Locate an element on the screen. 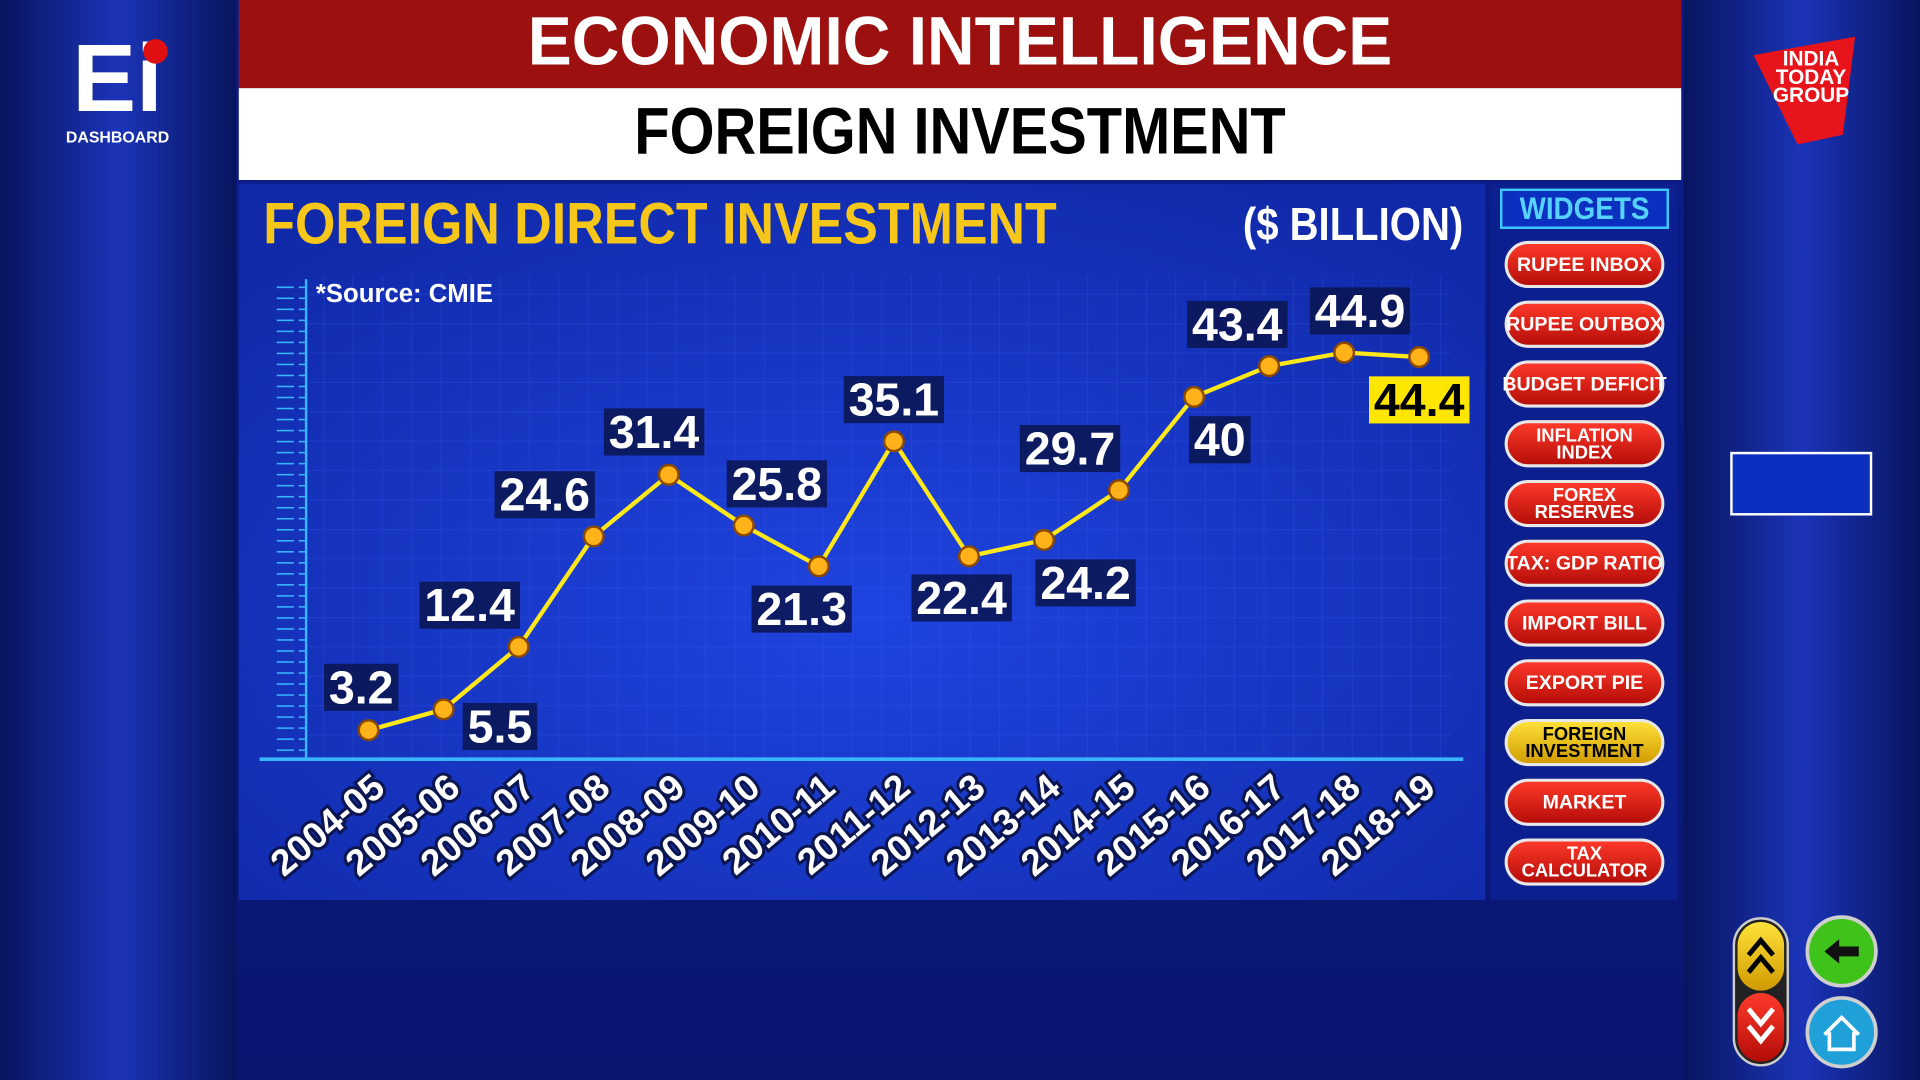  value-label: 22.4 is located at coordinates (961, 598).